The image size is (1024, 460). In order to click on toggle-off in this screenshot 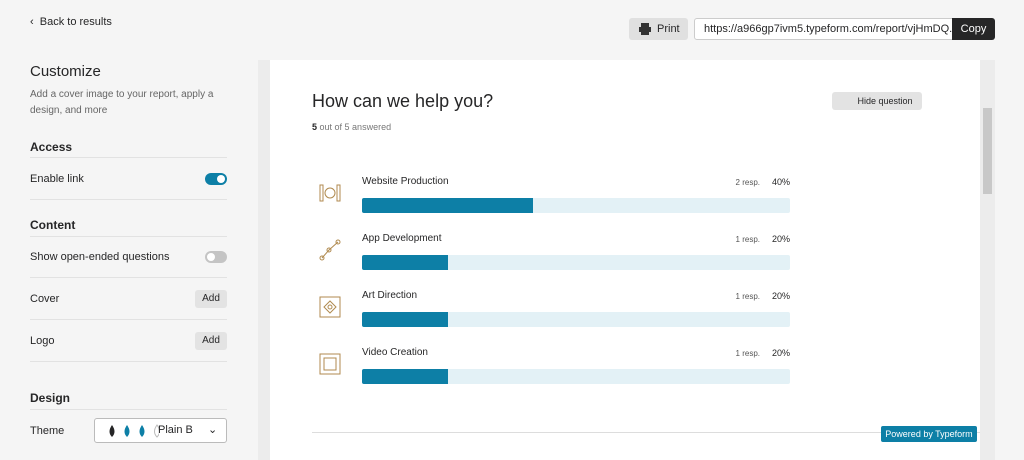, I will do `click(216, 257)`.